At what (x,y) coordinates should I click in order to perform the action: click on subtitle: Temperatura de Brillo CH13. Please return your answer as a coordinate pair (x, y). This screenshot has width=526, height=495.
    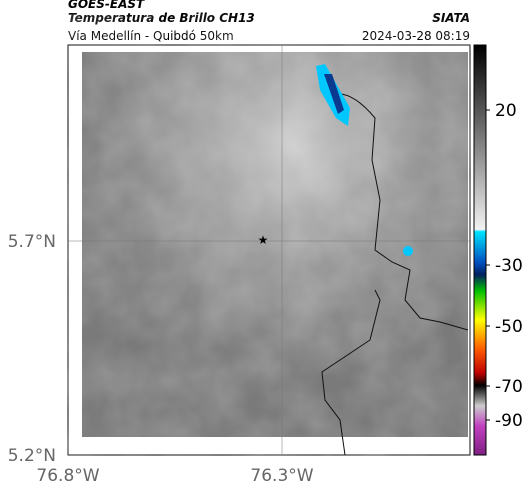
    Looking at the image, I should click on (161, 18).